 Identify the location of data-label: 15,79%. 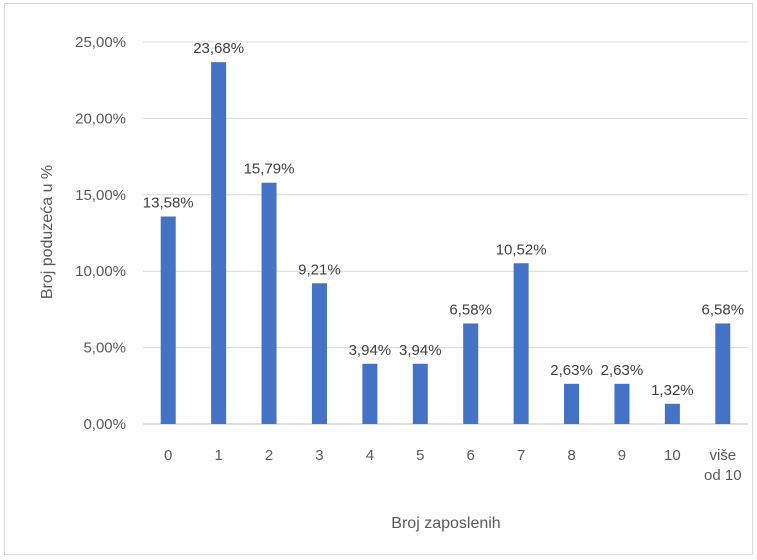
(269, 169).